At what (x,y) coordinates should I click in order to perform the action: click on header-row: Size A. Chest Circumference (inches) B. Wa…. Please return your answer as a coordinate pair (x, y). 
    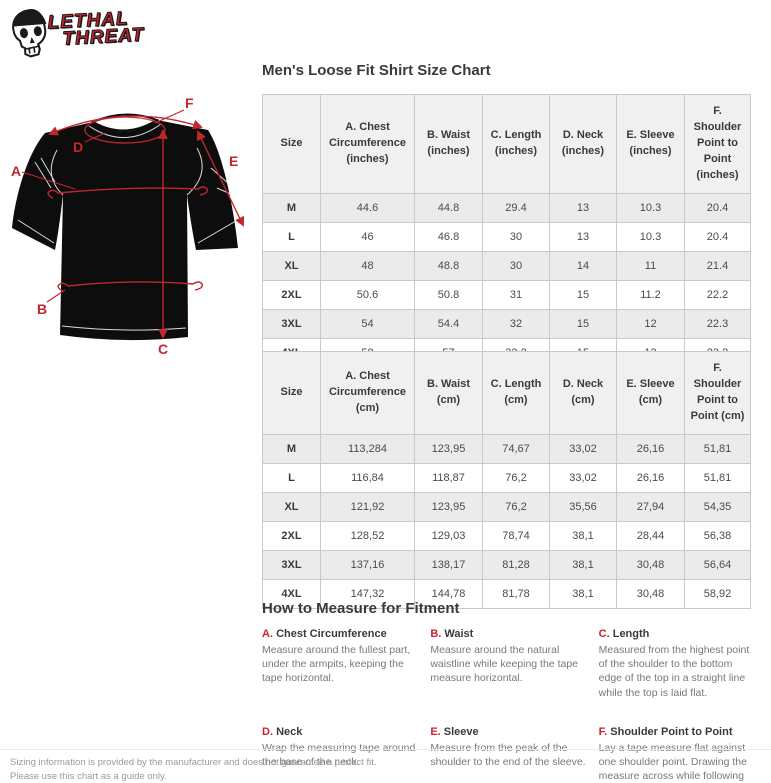
    Looking at the image, I should click on (506, 144).